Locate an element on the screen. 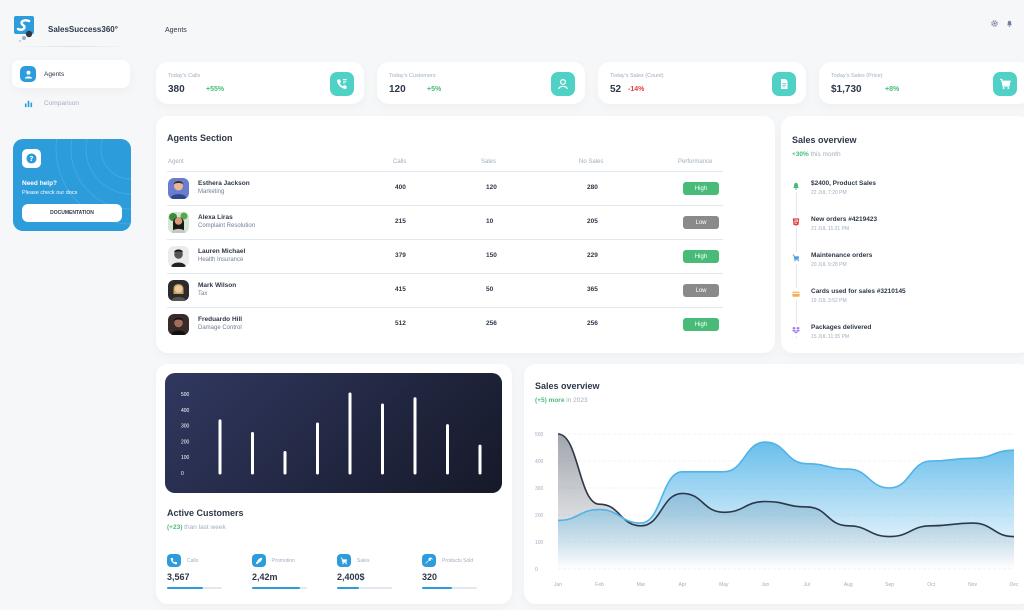 The image size is (1024, 610). active-customers-title: Active Customers is located at coordinates (205, 513).